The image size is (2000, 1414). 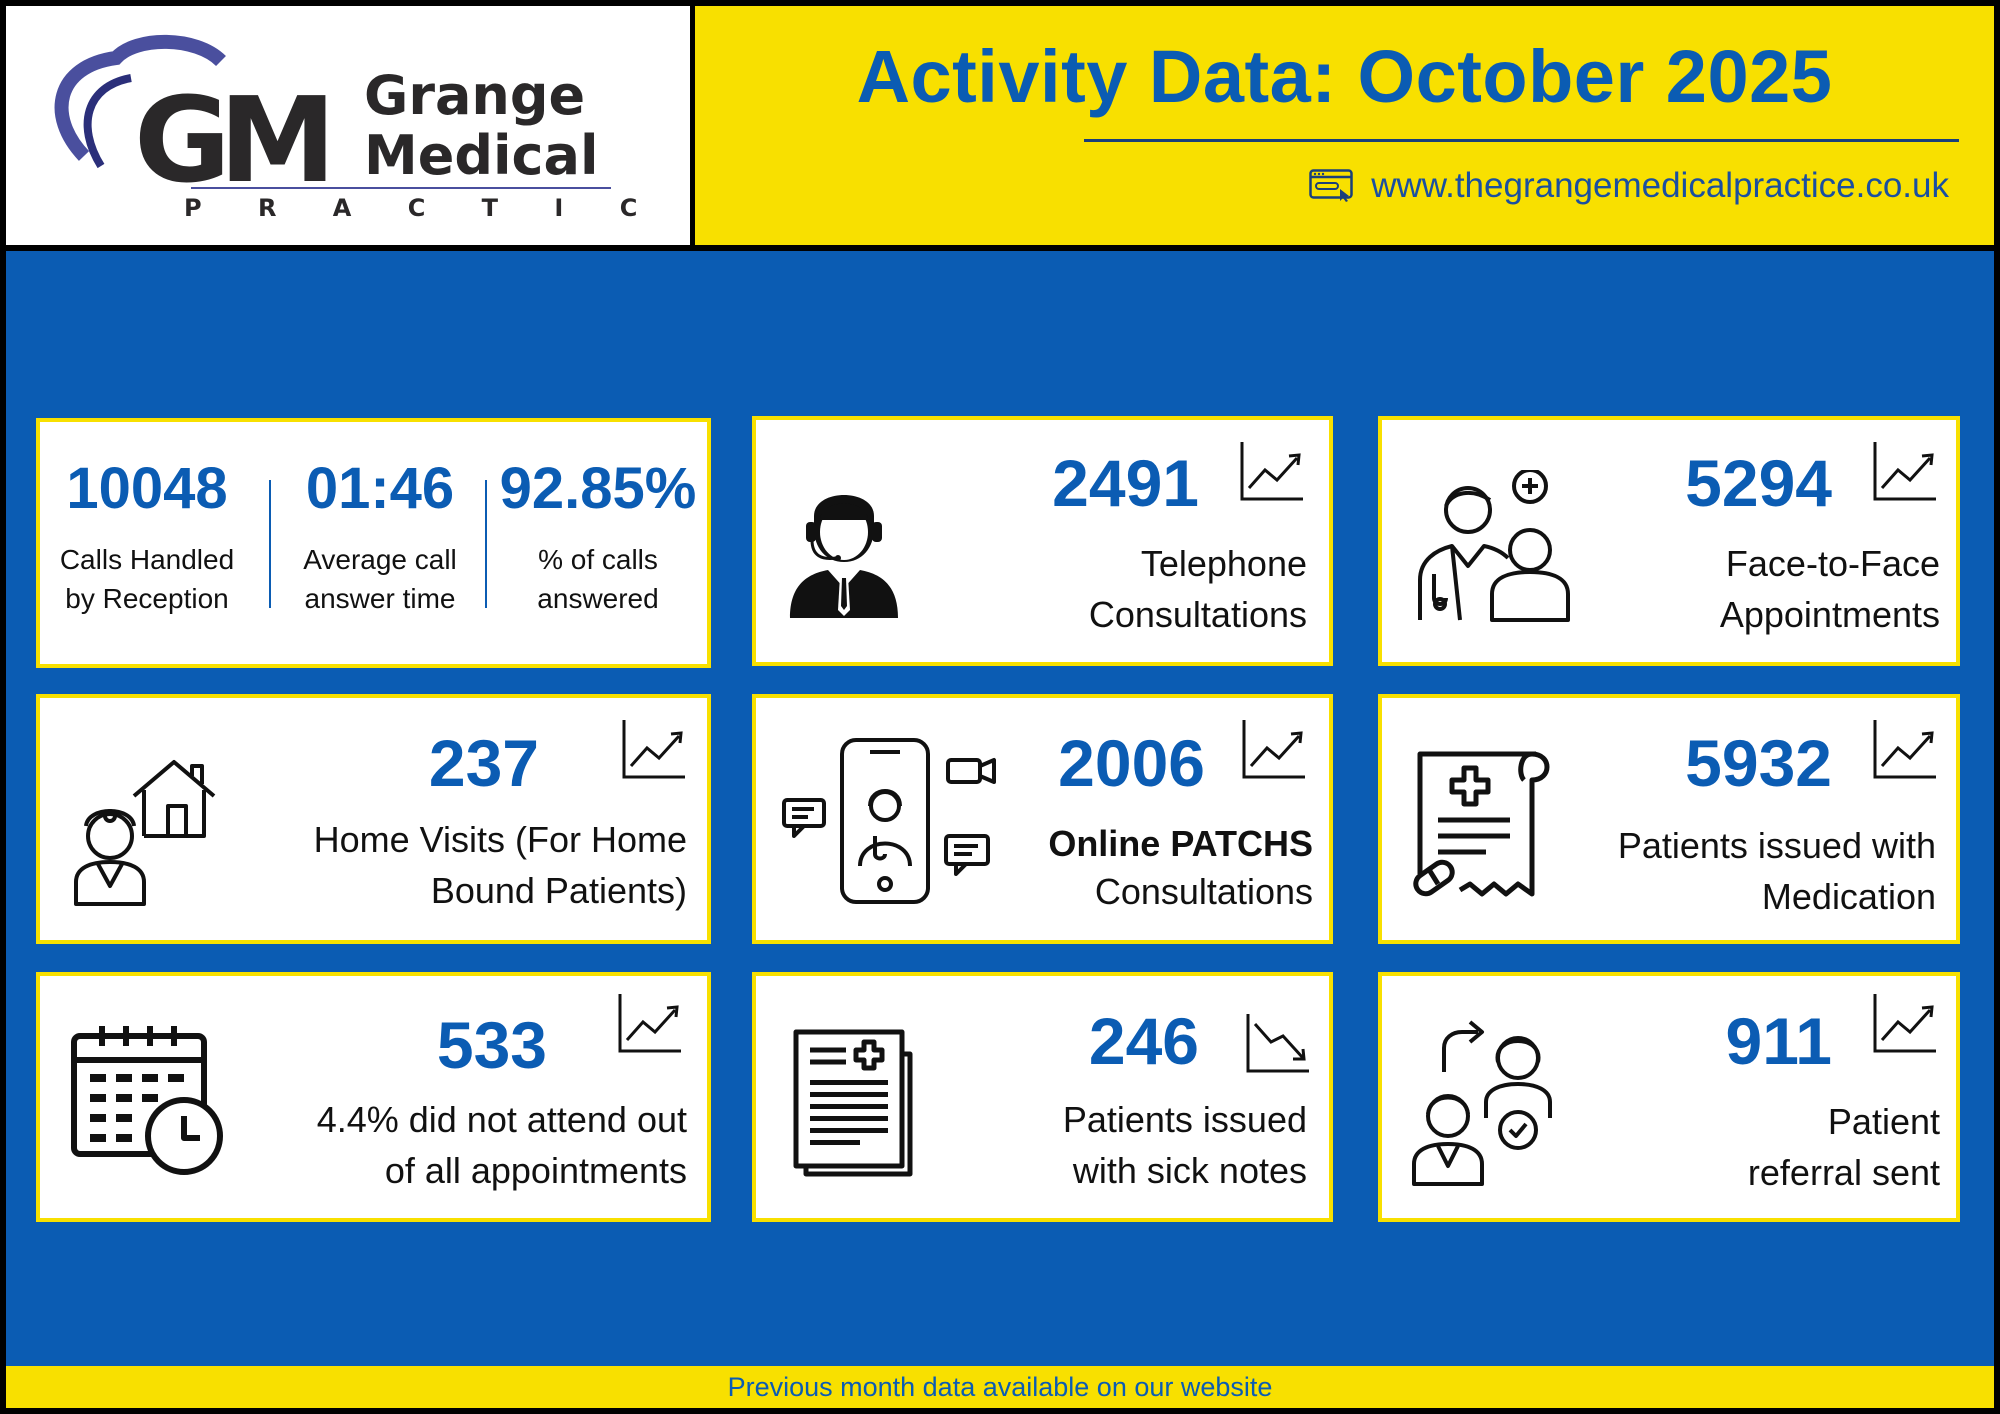 I want to click on face-to-face-count: 5294, so click(x=1758, y=483).